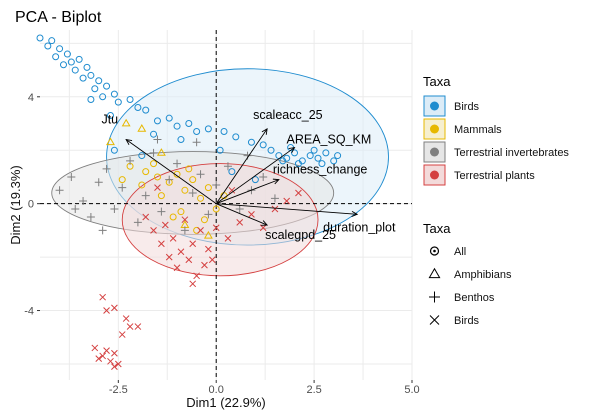 The width and height of the screenshot is (600, 416). Describe the element at coordinates (292, 184) in the screenshot. I see `variable-arrow-richness-change: richness_change` at that location.